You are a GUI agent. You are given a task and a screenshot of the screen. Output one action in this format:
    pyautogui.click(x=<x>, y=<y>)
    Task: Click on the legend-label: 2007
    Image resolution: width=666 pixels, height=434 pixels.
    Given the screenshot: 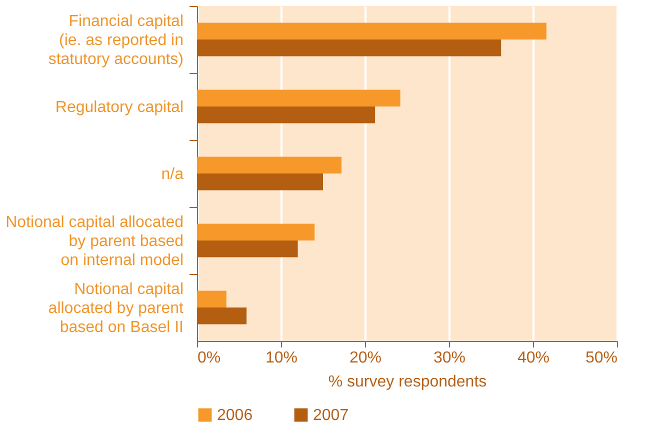 What is the action you would take?
    pyautogui.click(x=331, y=415)
    